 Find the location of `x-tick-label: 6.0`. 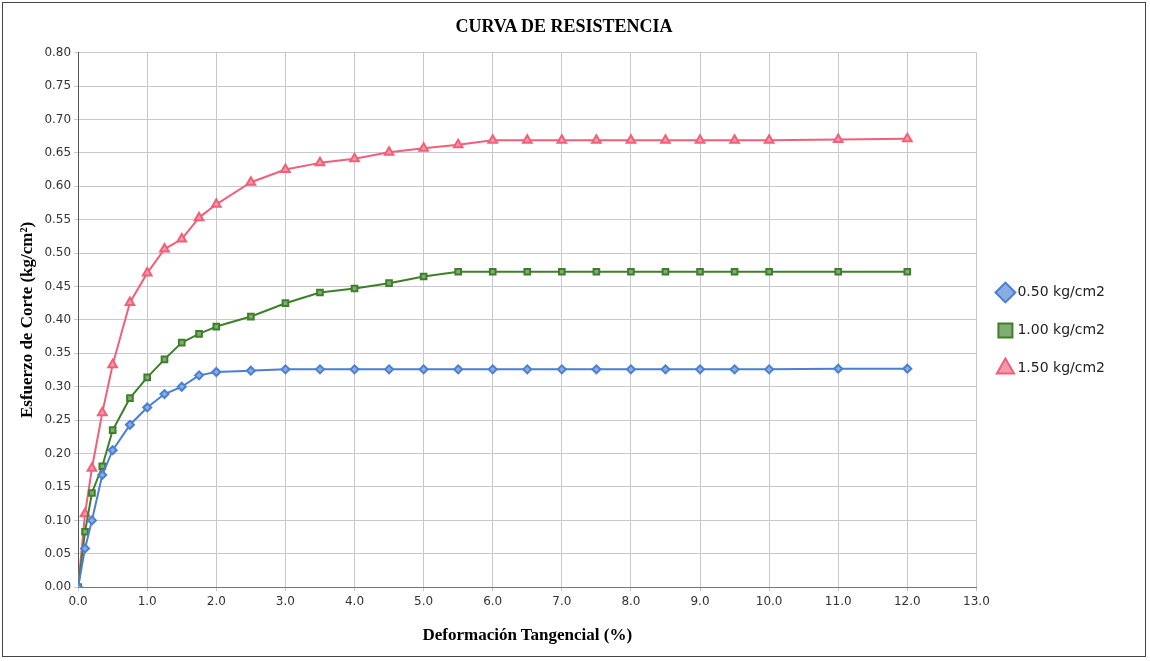

x-tick-label: 6.0 is located at coordinates (493, 600).